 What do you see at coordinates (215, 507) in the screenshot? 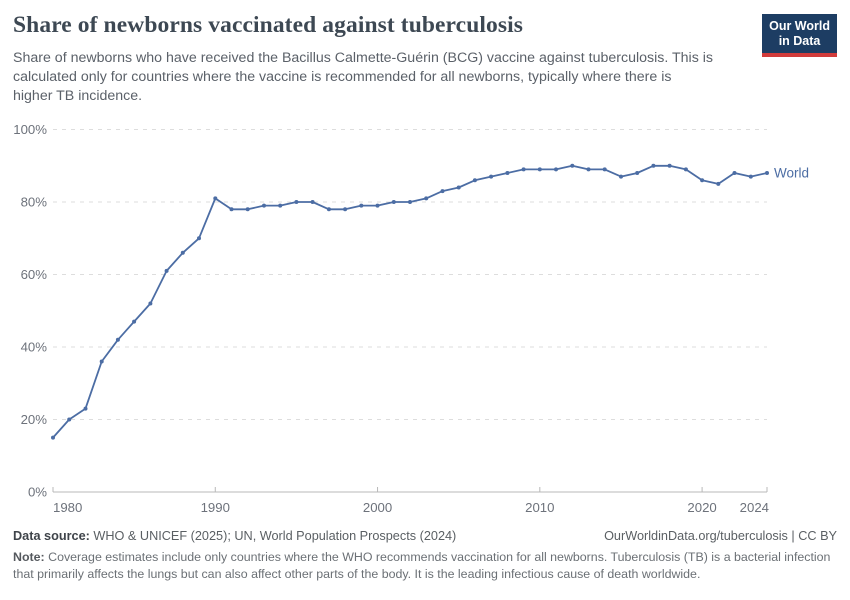
I see `x-tick-label: 1990` at bounding box center [215, 507].